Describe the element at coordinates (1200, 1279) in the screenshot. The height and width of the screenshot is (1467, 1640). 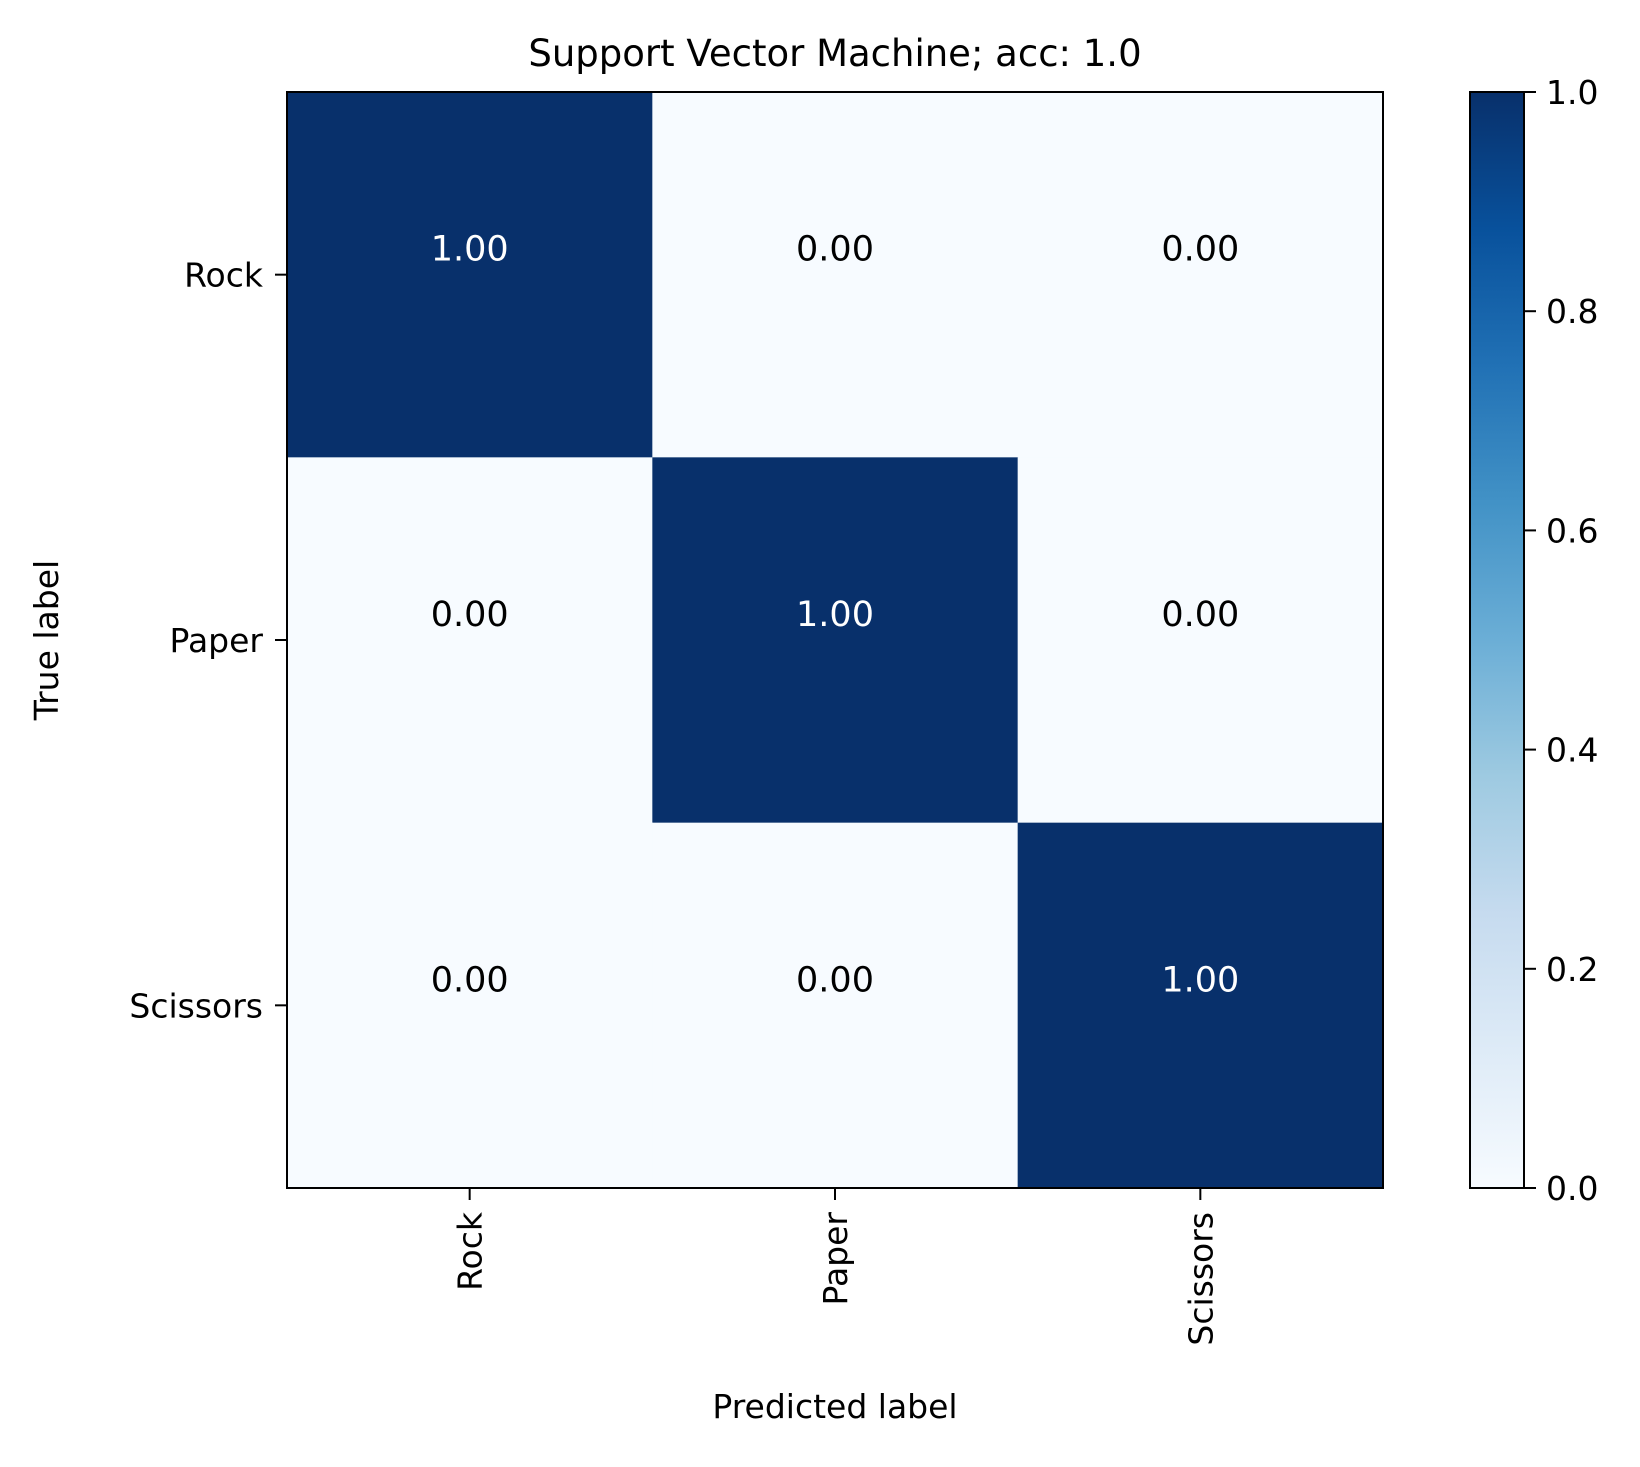
I see `x-tick-label: Scissors` at that location.